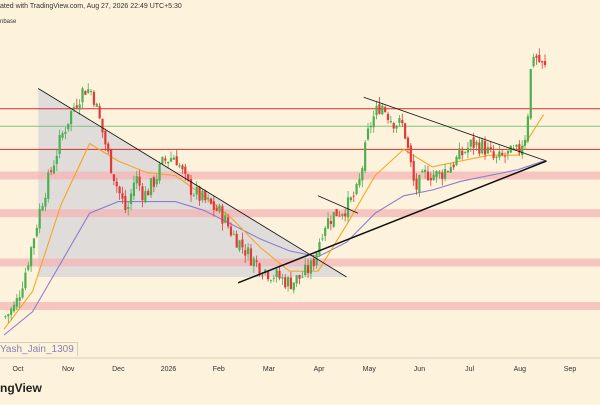 The width and height of the screenshot is (600, 405). Describe the element at coordinates (300, 175) in the screenshot. I see `level-zone-upper` at that location.